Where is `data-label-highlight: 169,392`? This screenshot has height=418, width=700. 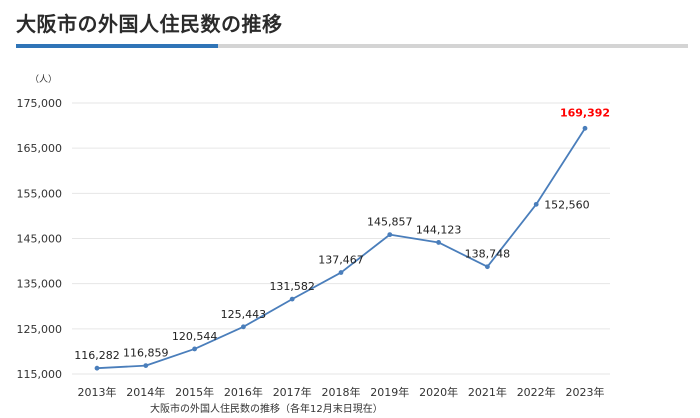 data-label-highlight: 169,392 is located at coordinates (585, 112).